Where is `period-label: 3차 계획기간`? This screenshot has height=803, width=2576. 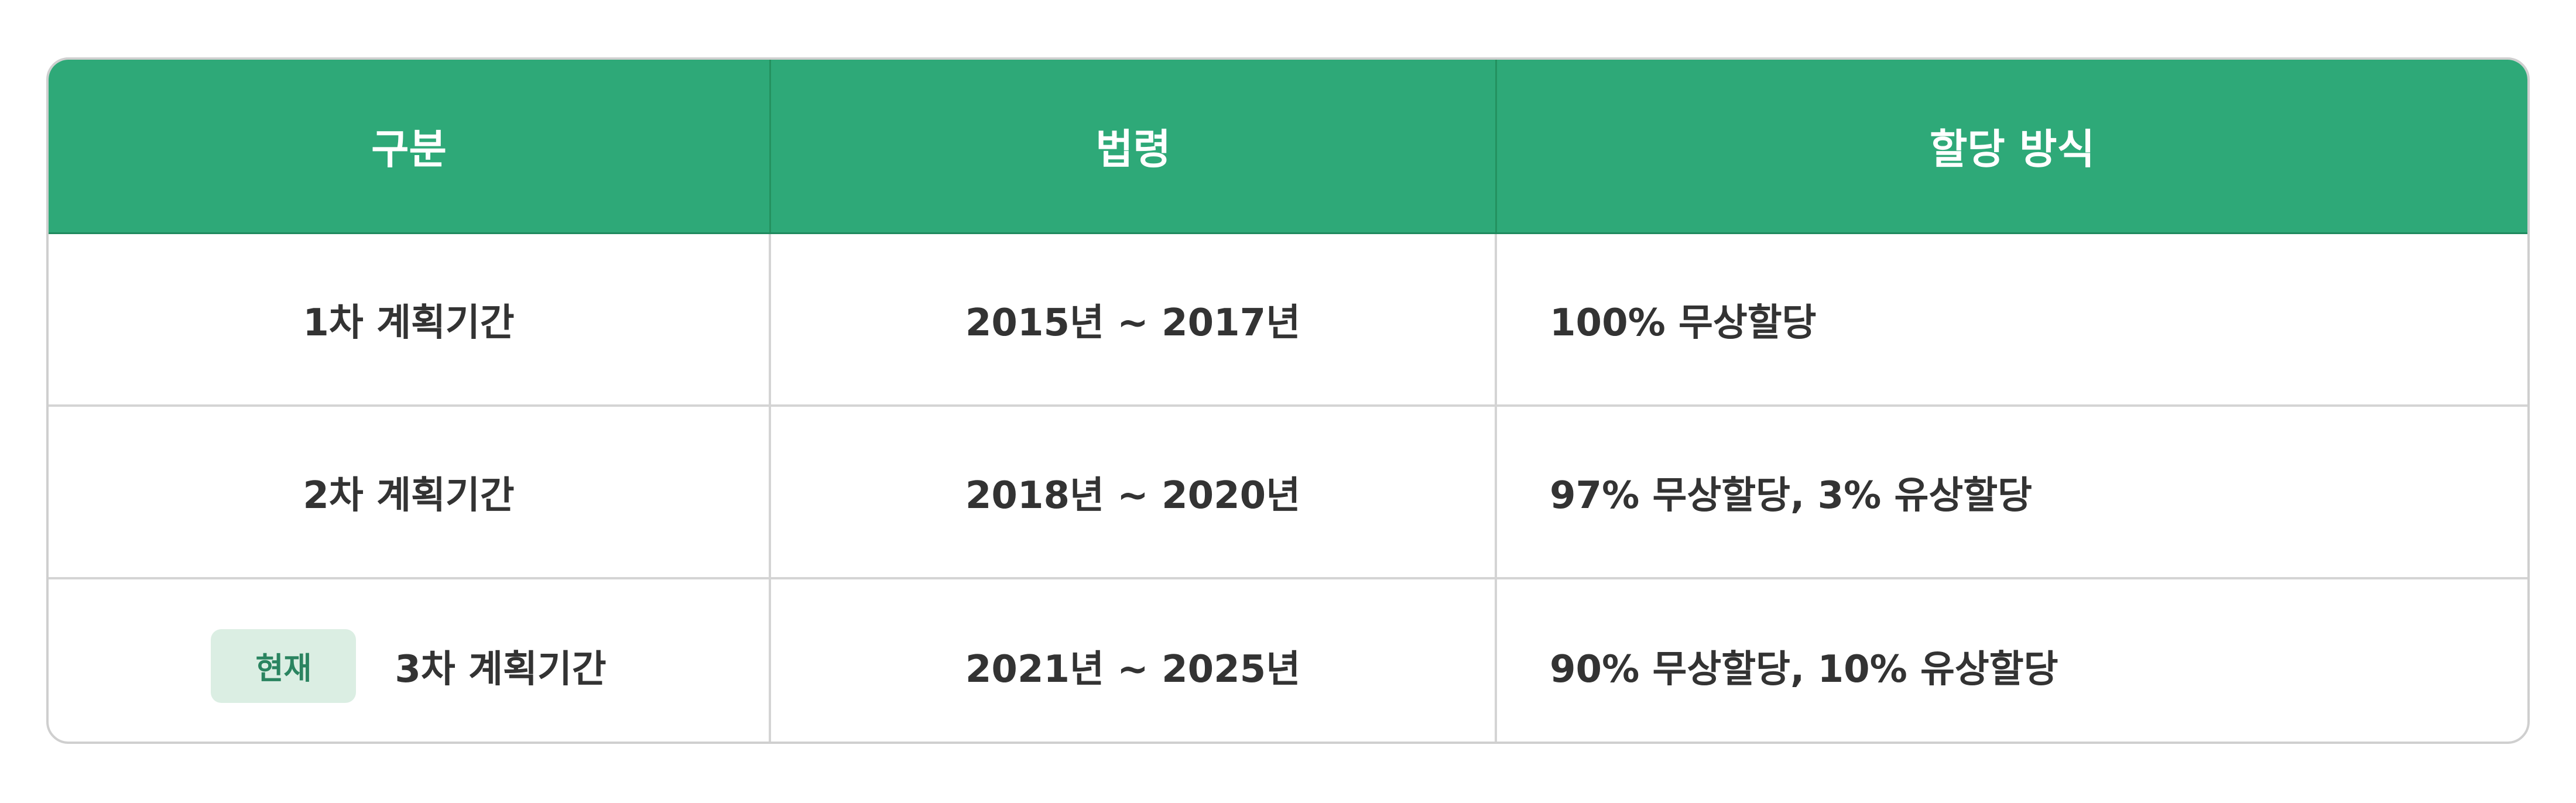
period-label: 3차 계획기간 is located at coordinates (501, 669).